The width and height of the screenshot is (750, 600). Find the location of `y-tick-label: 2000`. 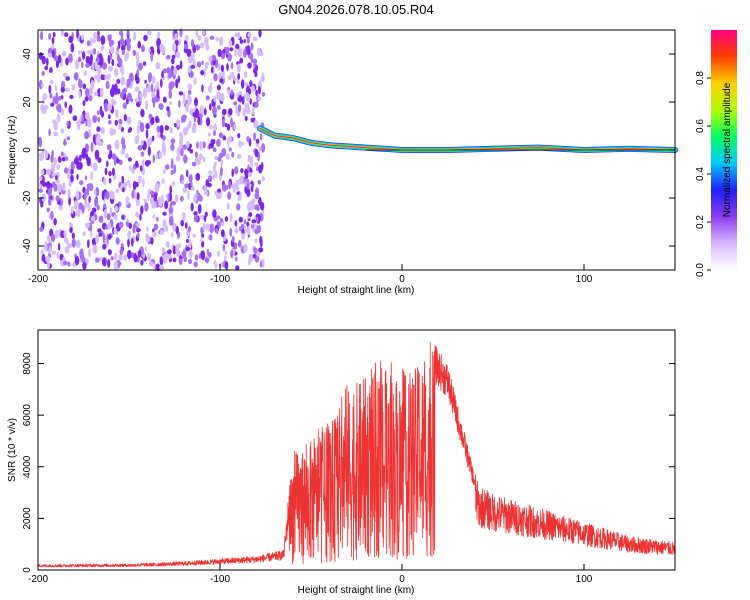

y-tick-label: 2000 is located at coordinates (27, 518).